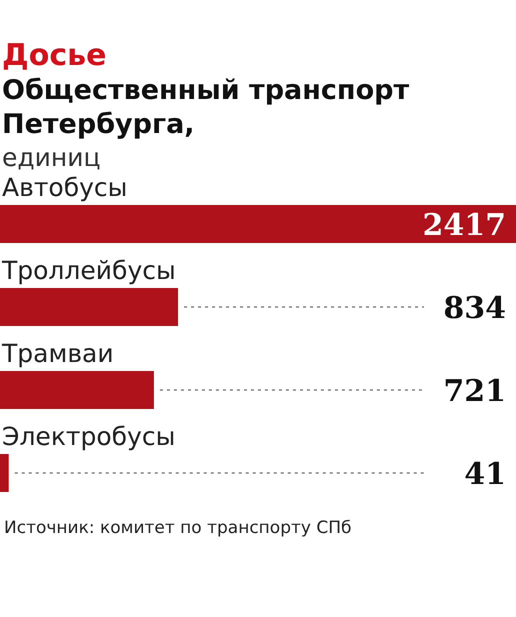 This screenshot has height=617, width=516. I want to click on chart-subtitle: Общественный транспорт Петербурга,, so click(206, 108).